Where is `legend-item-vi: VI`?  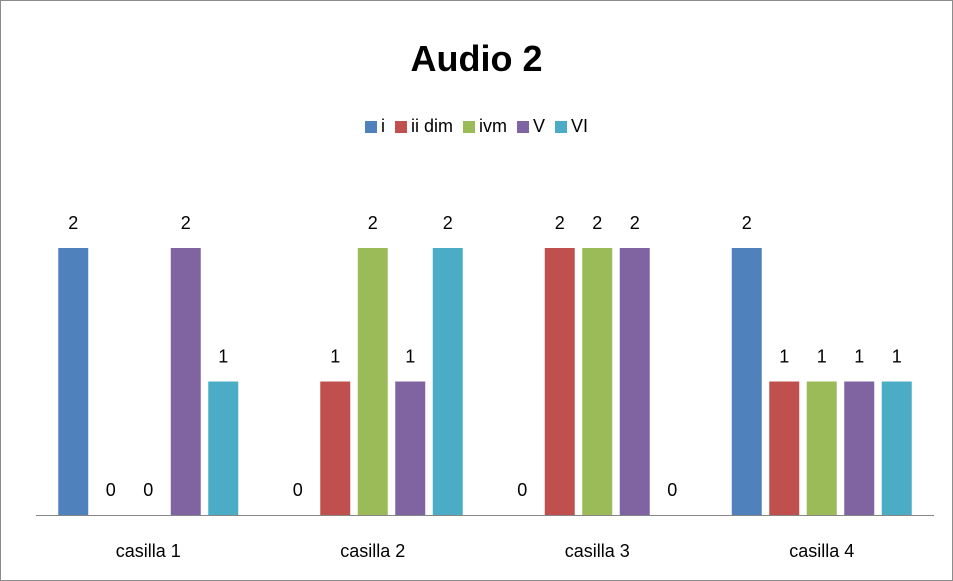 legend-item-vi: VI is located at coordinates (571, 126).